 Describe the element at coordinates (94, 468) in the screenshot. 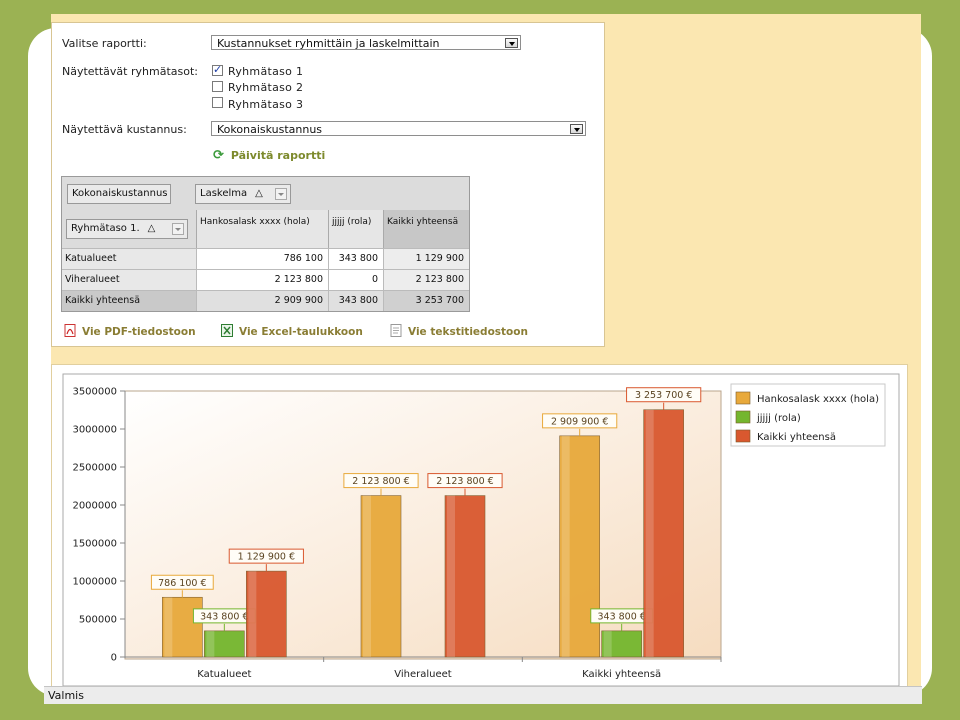

I see `y-tick-label: 2500000` at that location.